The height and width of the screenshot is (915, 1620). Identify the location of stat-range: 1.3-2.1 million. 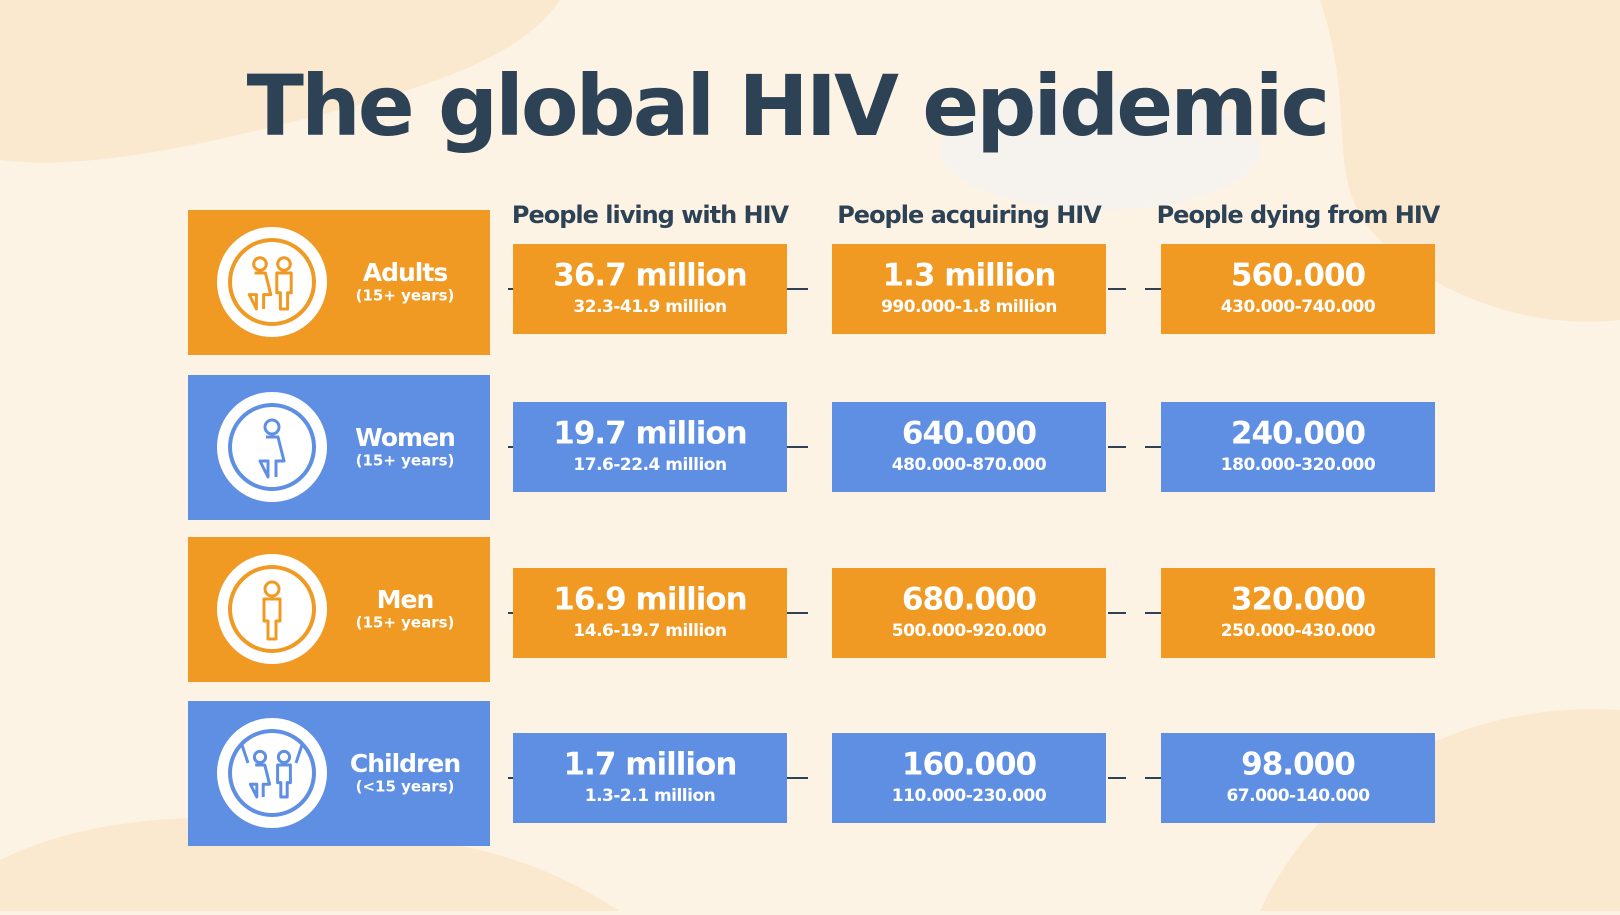
(650, 796).